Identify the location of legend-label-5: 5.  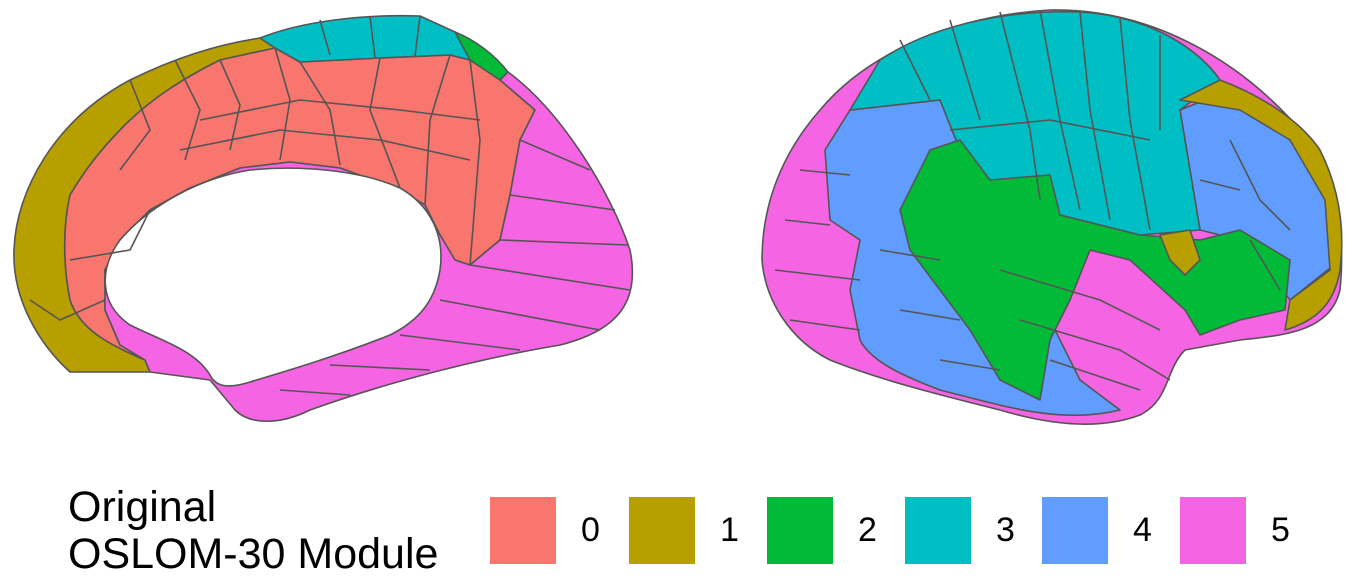
(1280, 530).